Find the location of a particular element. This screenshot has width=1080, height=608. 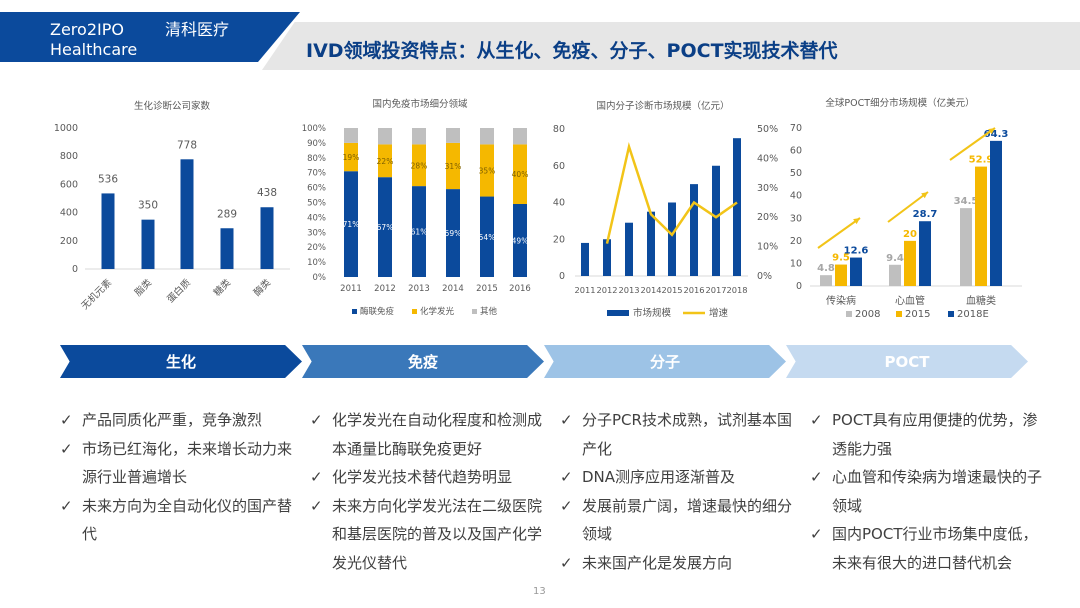

x-tick-label: 无机元素 is located at coordinates (97, 294).